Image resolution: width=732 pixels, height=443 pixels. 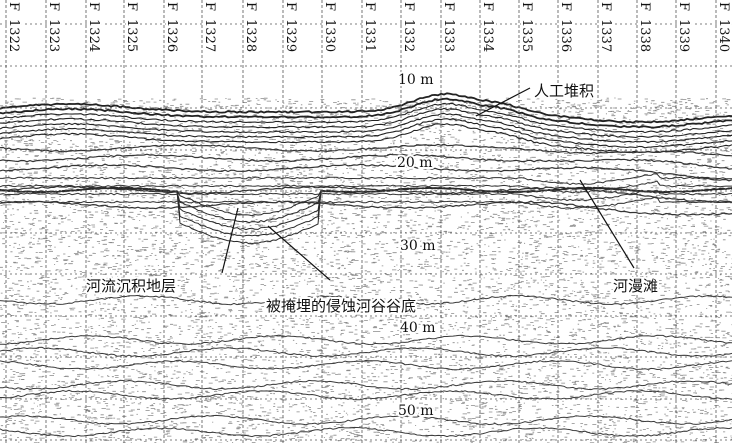 I want to click on fix-label: F 1335, so click(x=526, y=27).